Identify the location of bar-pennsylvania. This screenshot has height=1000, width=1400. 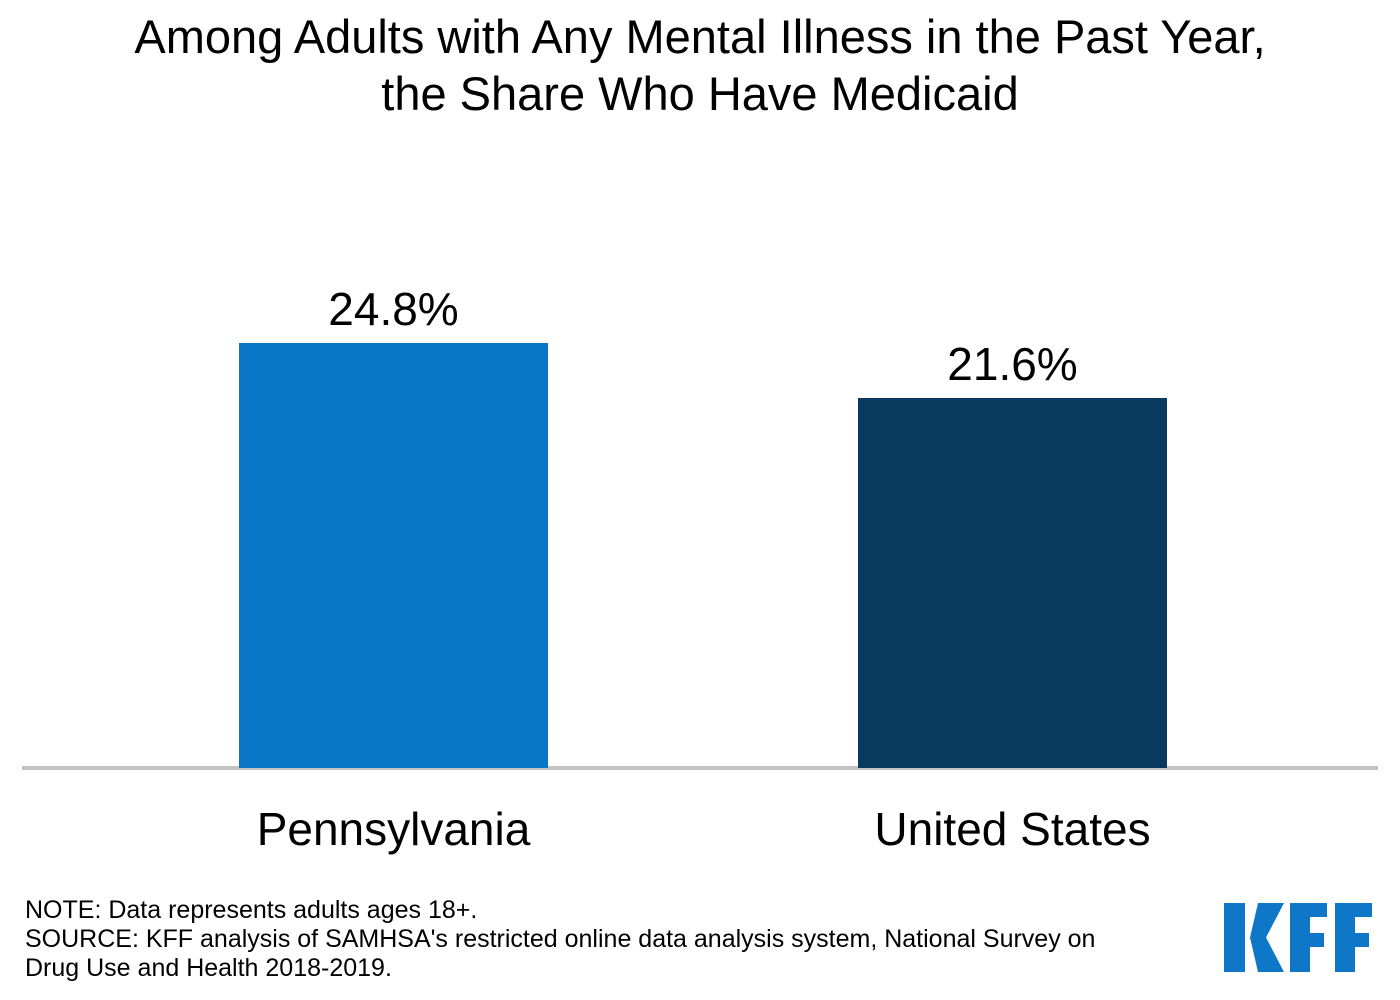
(393, 555).